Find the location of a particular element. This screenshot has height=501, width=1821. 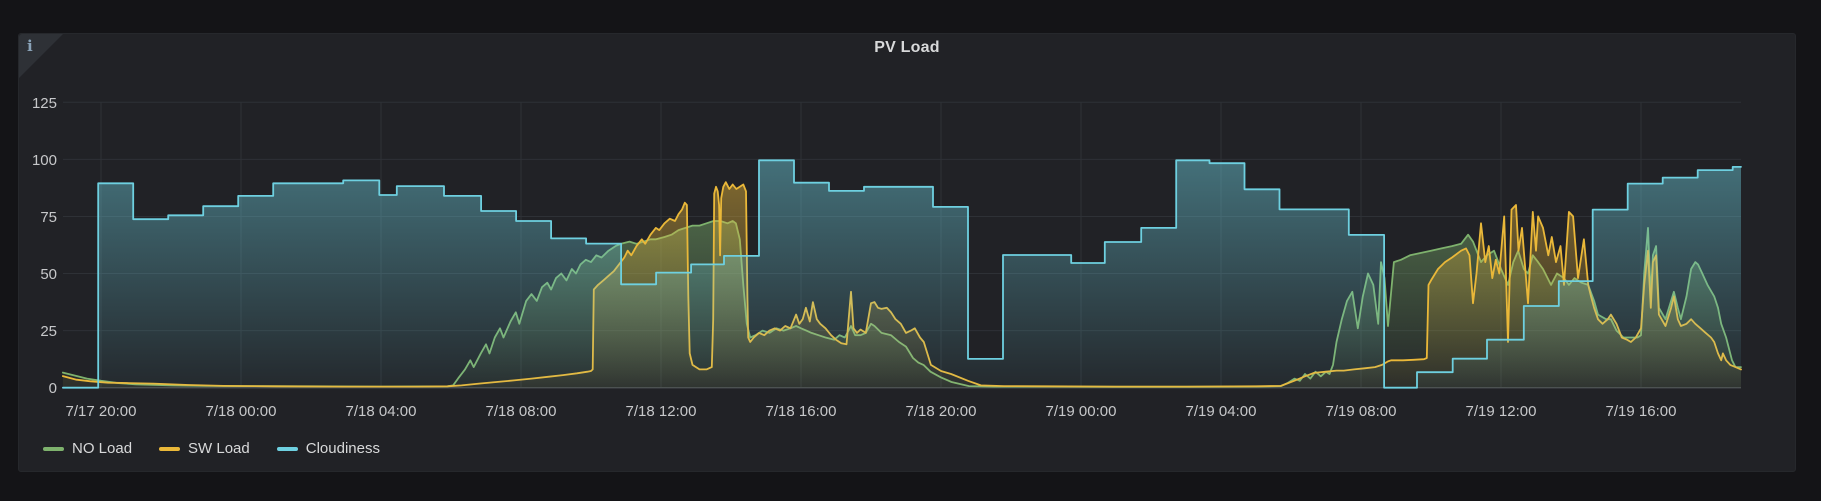

x-tick-label: 7/18 00:00 is located at coordinates (241, 411).